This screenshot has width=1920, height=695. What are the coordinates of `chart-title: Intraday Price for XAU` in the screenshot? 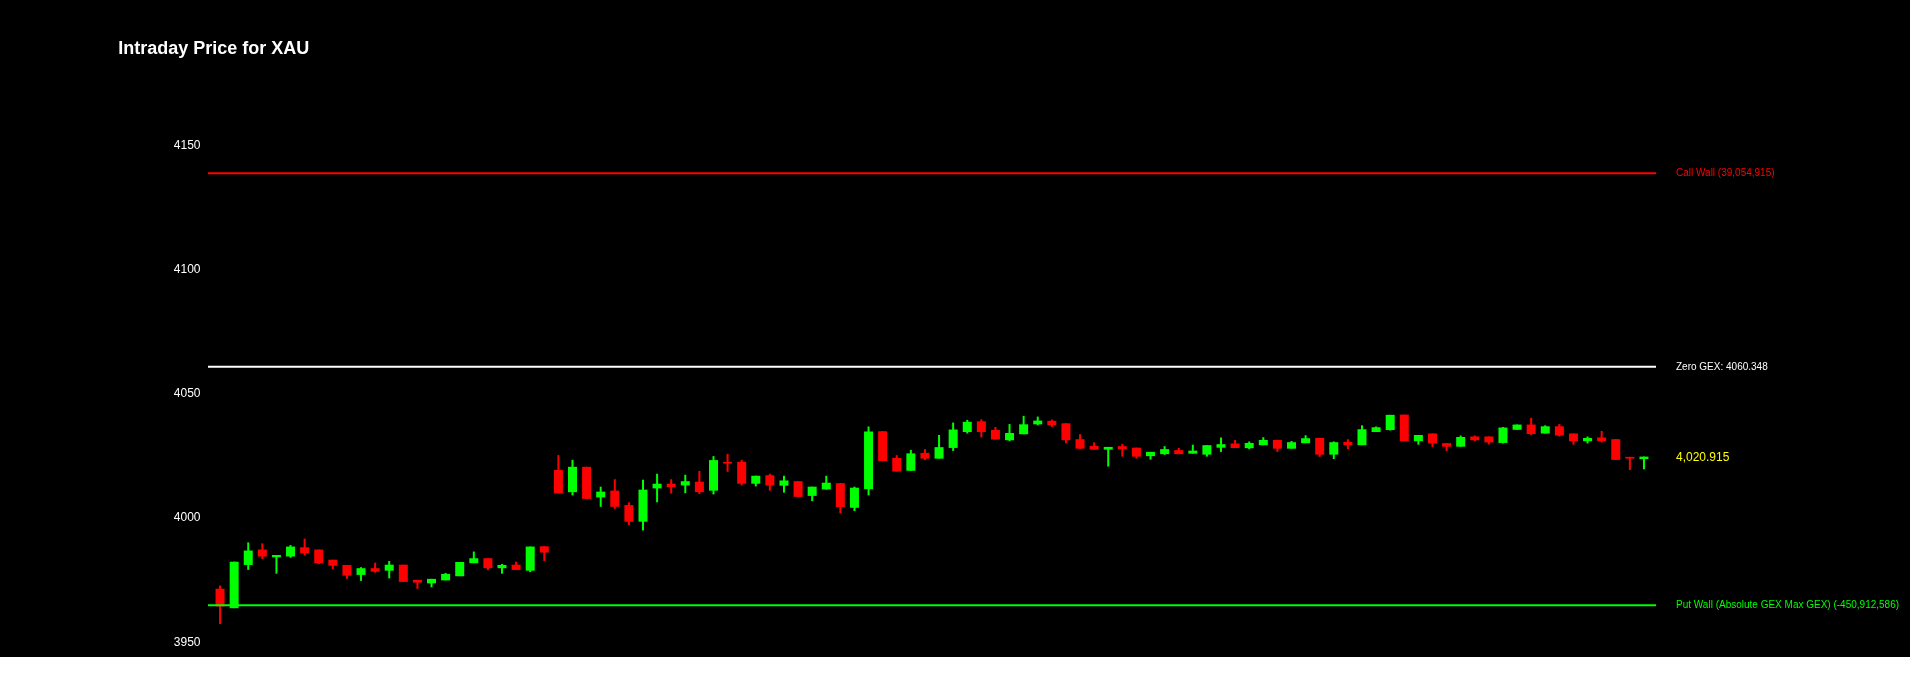 It's located at (214, 48).